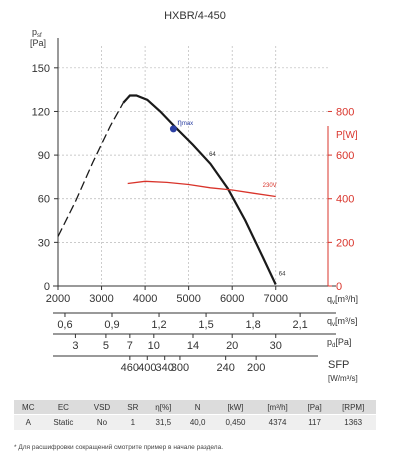 The width and height of the screenshot is (400, 465). What do you see at coordinates (188, 299) in the screenshot?
I see `x-axis-tick-label: 5000` at bounding box center [188, 299].